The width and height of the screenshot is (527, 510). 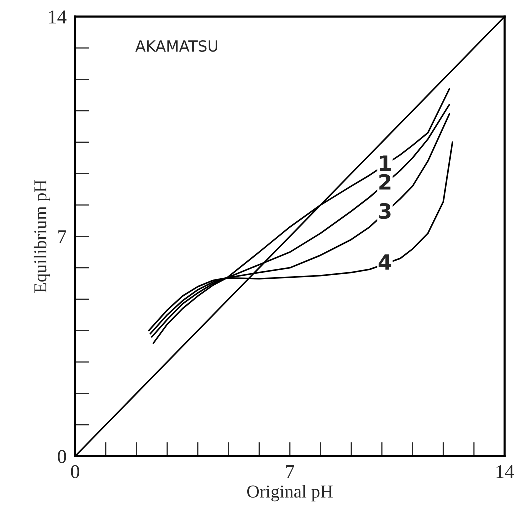 What do you see at coordinates (62, 237) in the screenshot?
I see `y-tick-label: 7` at bounding box center [62, 237].